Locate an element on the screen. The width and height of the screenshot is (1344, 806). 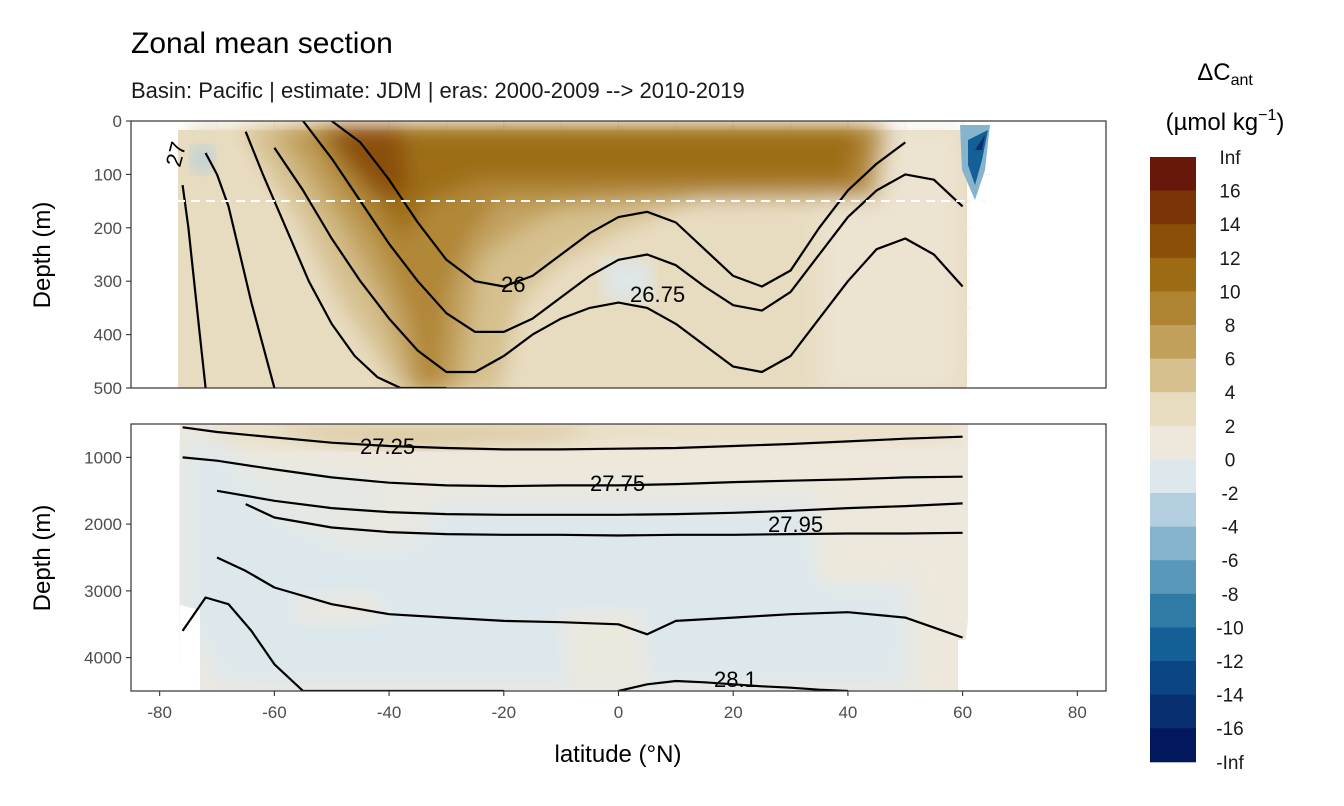
contour-label-27-95: 27.95 is located at coordinates (795, 524).